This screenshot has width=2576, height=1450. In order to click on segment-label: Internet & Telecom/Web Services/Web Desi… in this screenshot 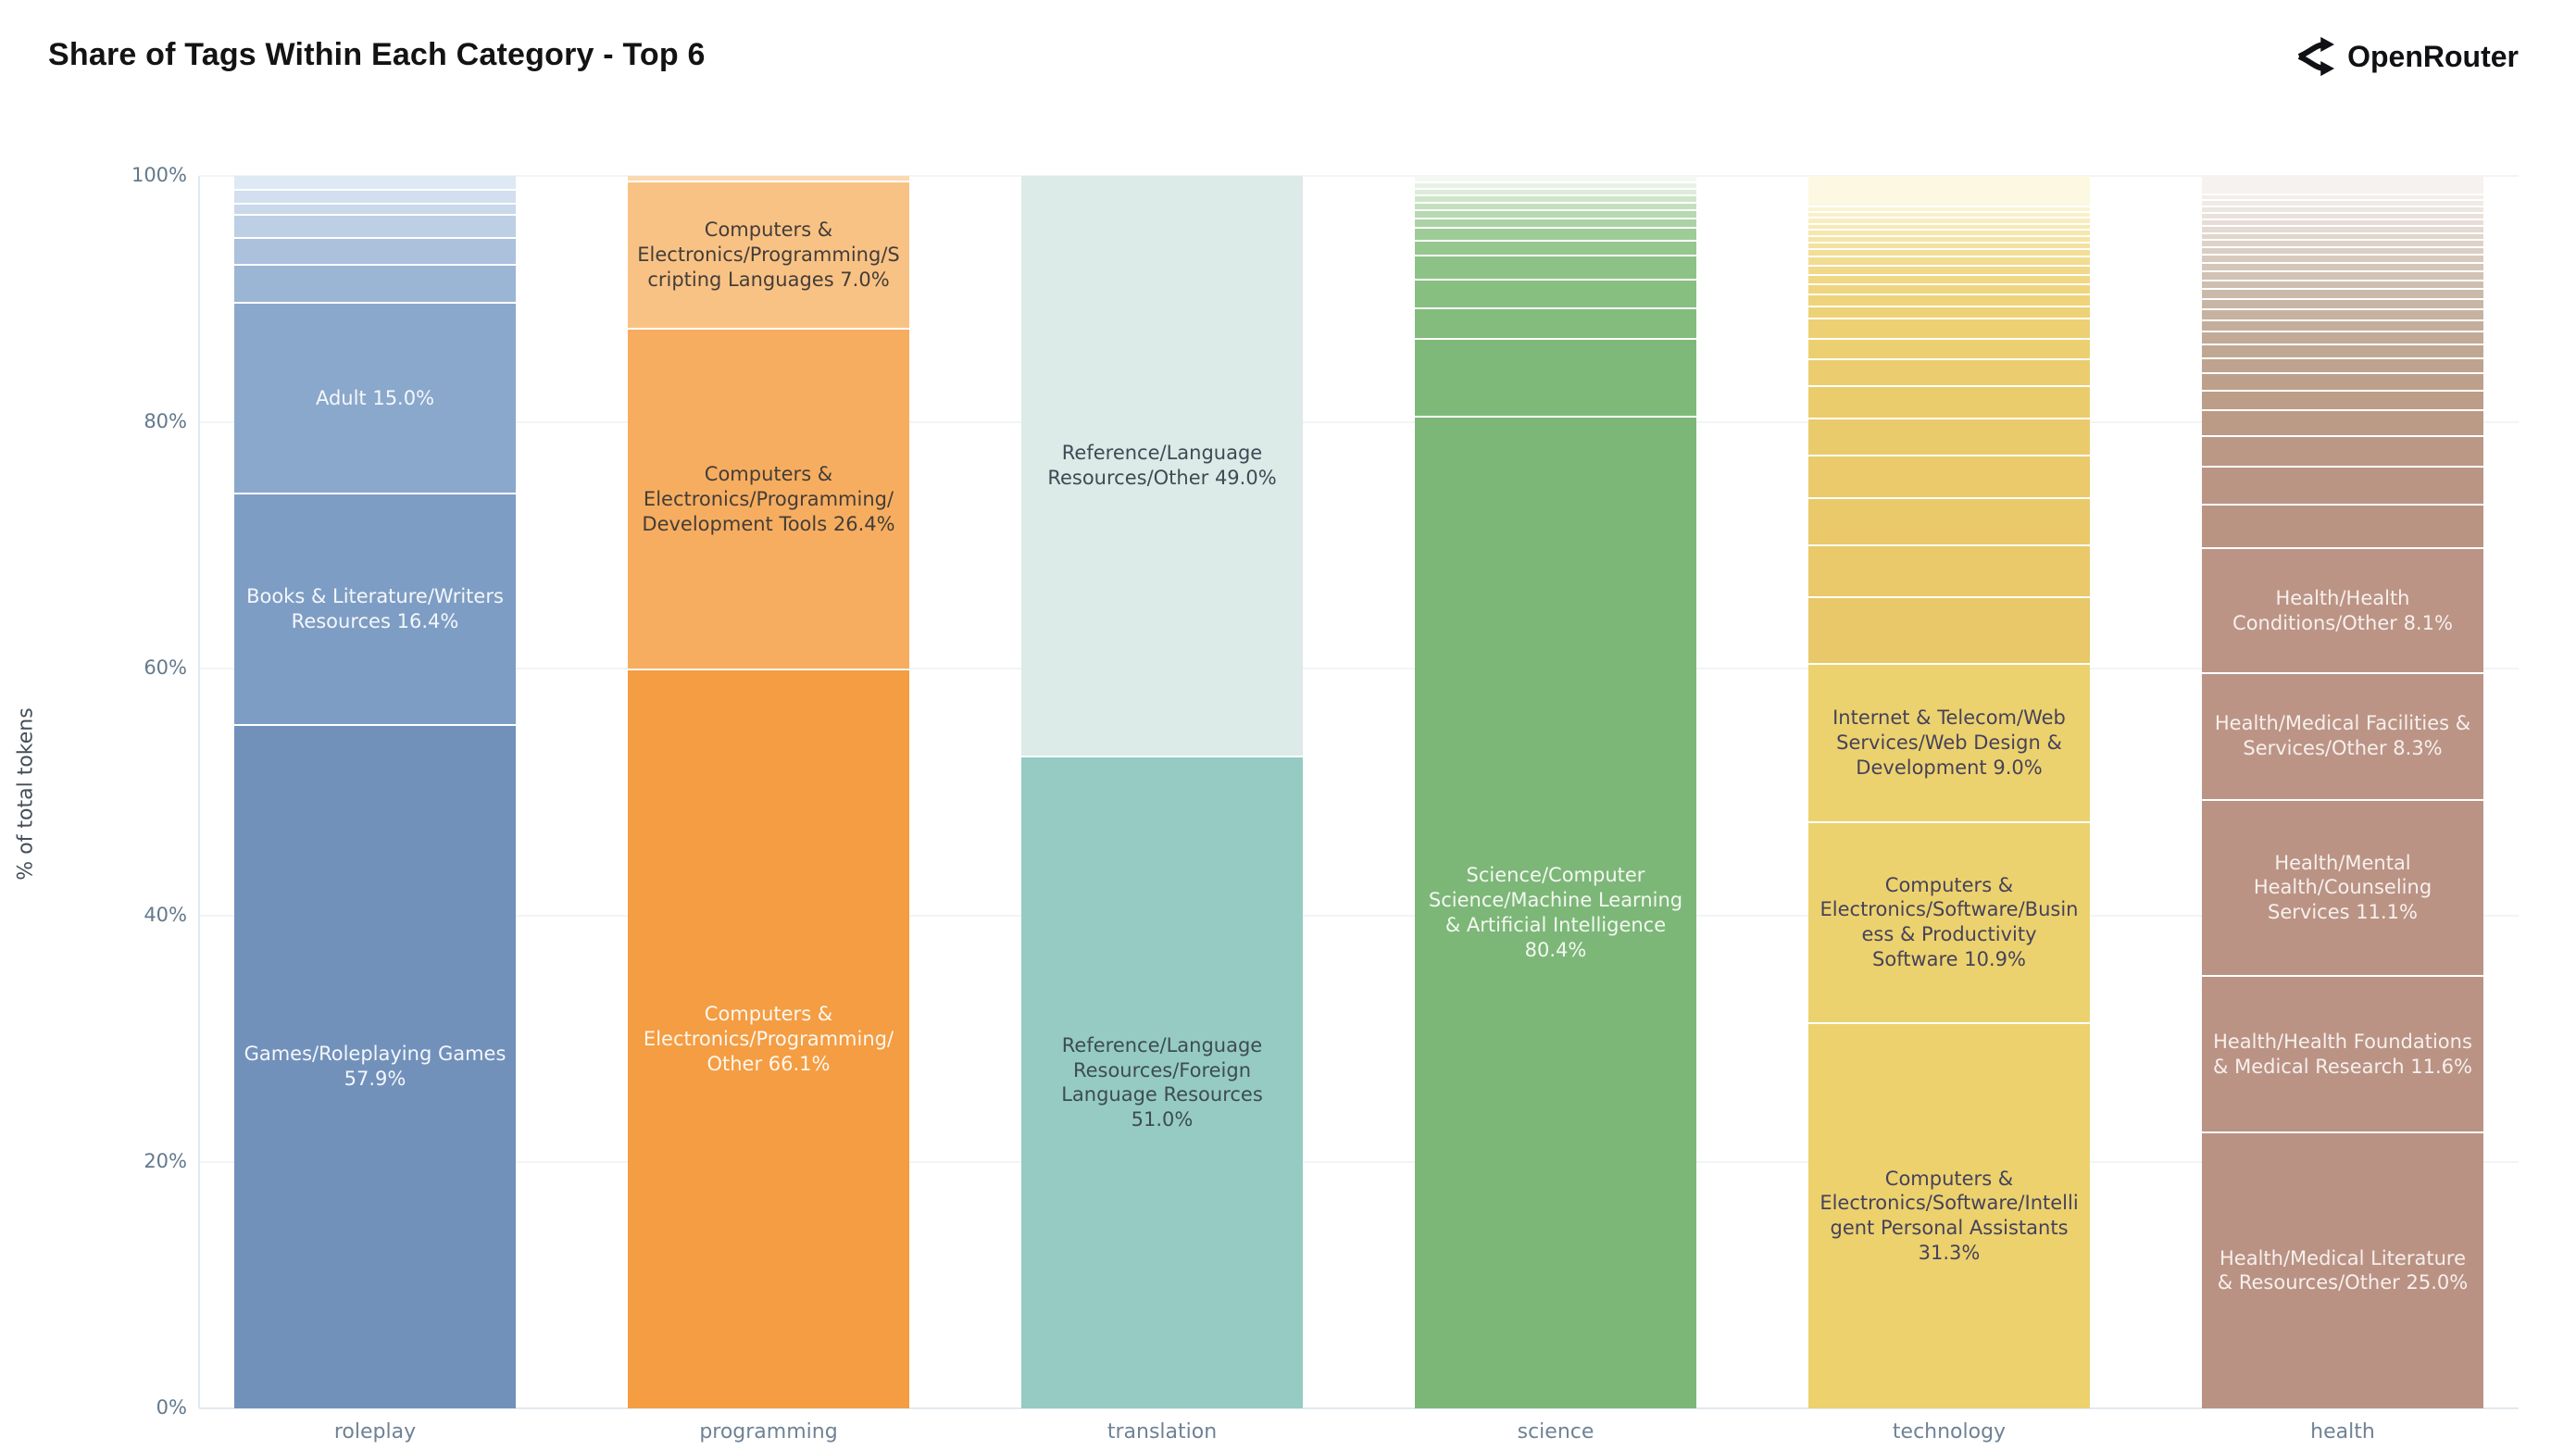, I will do `click(1949, 743)`.